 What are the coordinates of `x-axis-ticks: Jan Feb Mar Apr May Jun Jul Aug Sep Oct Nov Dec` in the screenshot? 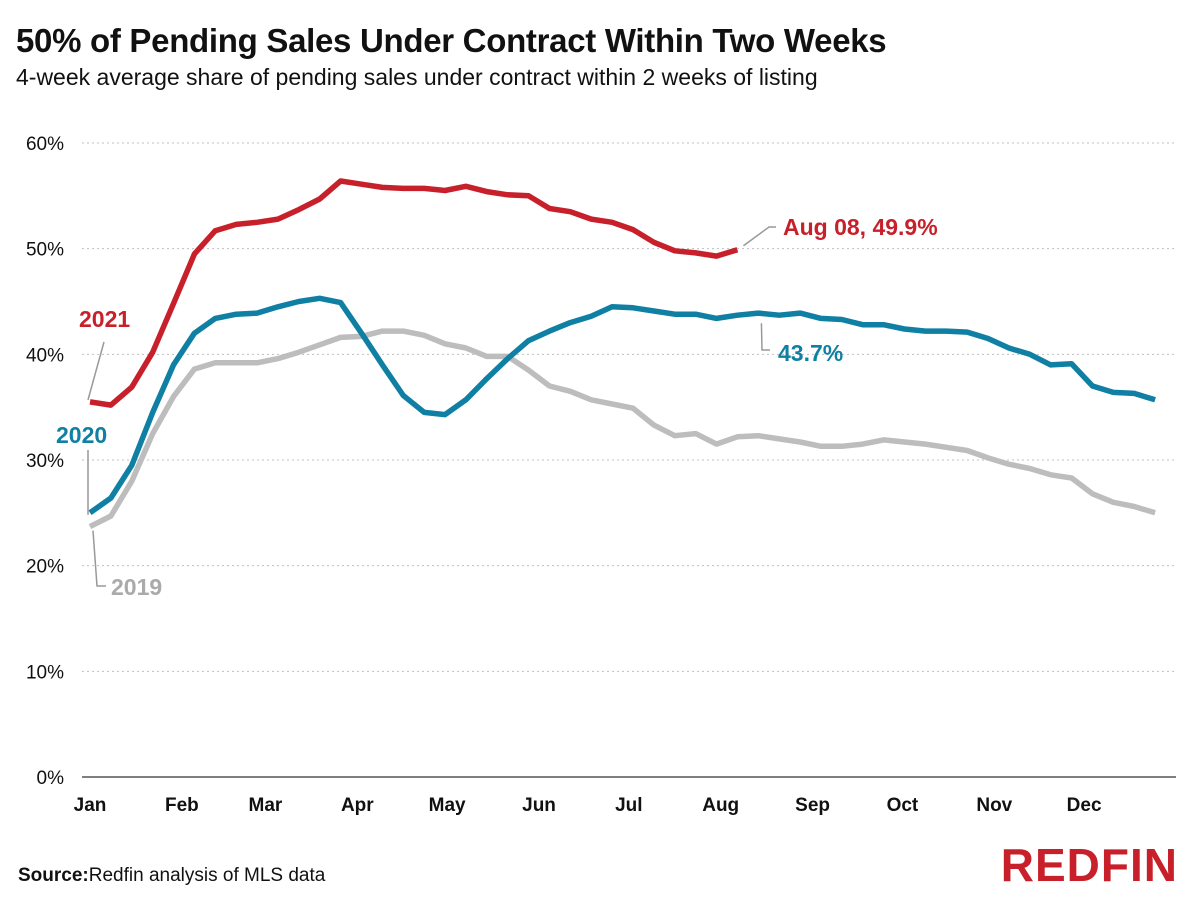 It's located at (588, 805).